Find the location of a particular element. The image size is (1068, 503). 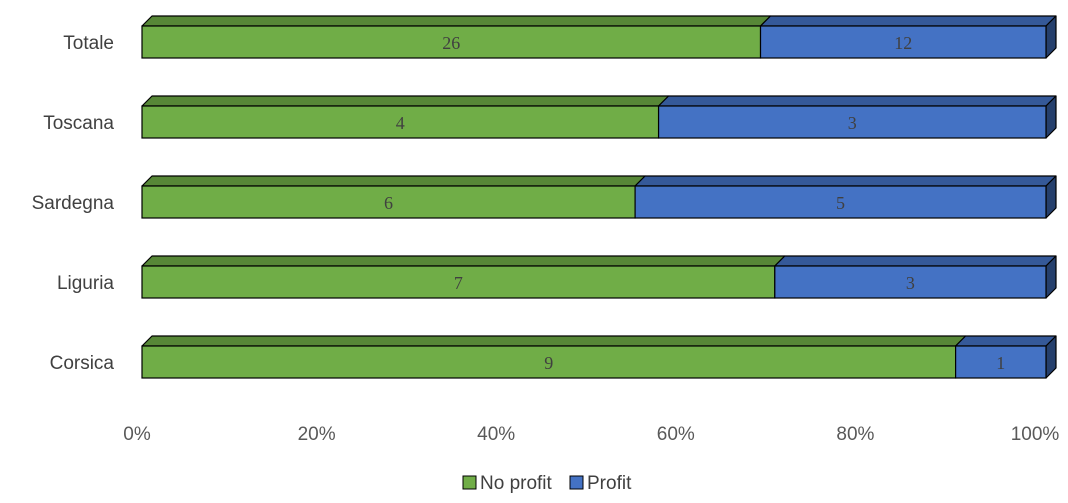

data-label: 6 is located at coordinates (388, 203).